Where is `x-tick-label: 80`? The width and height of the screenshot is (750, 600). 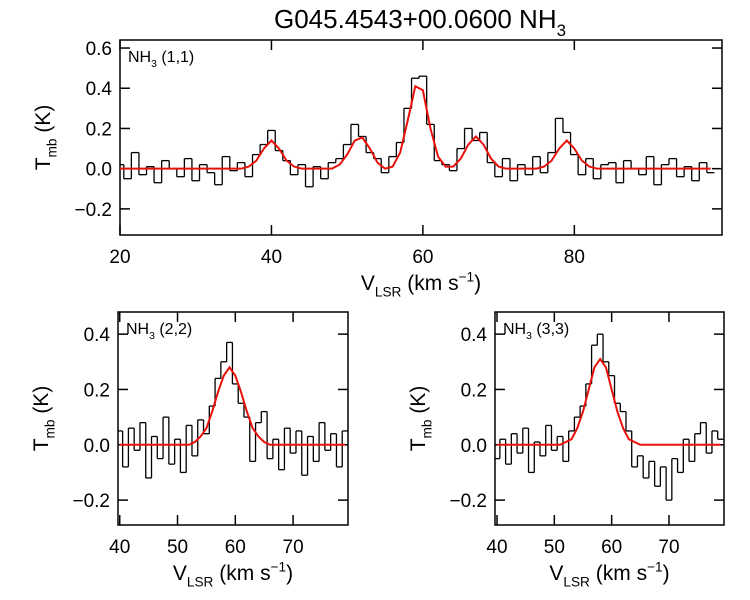 x-tick-label: 80 is located at coordinates (574, 257).